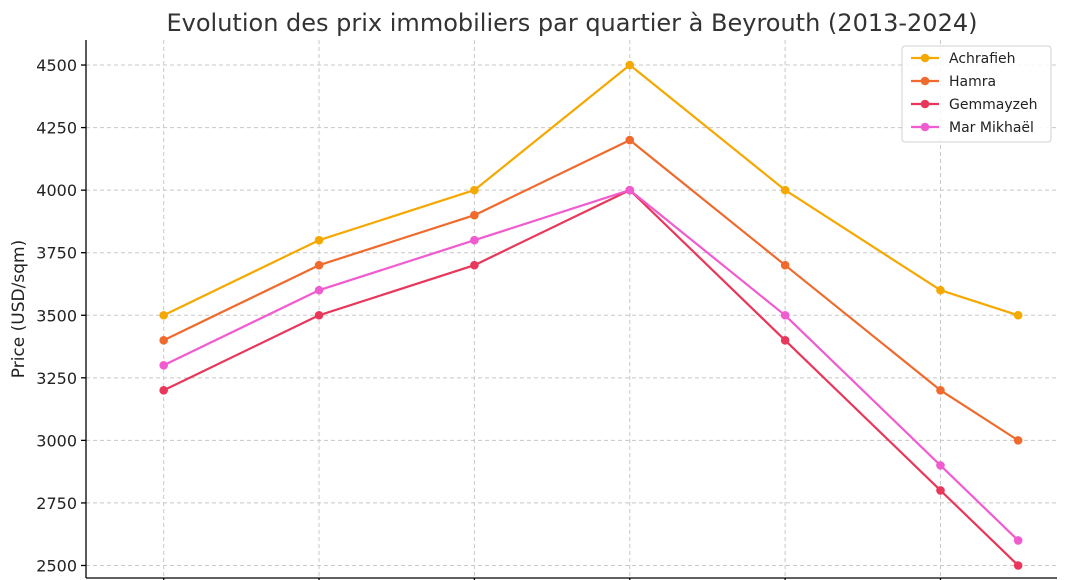 This screenshot has width=1068, height=580. What do you see at coordinates (56, 503) in the screenshot?
I see `y-tick-label: 2750` at bounding box center [56, 503].